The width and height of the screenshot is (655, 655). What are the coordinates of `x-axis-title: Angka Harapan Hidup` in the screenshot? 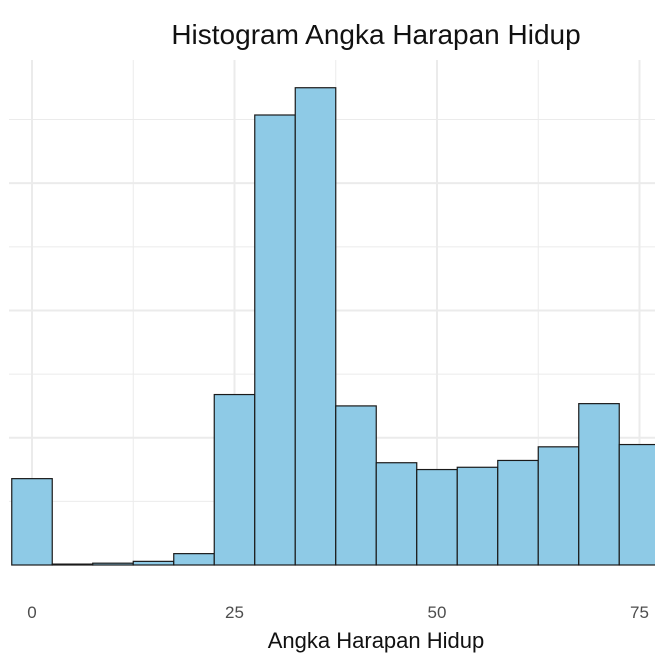 It's located at (376, 640).